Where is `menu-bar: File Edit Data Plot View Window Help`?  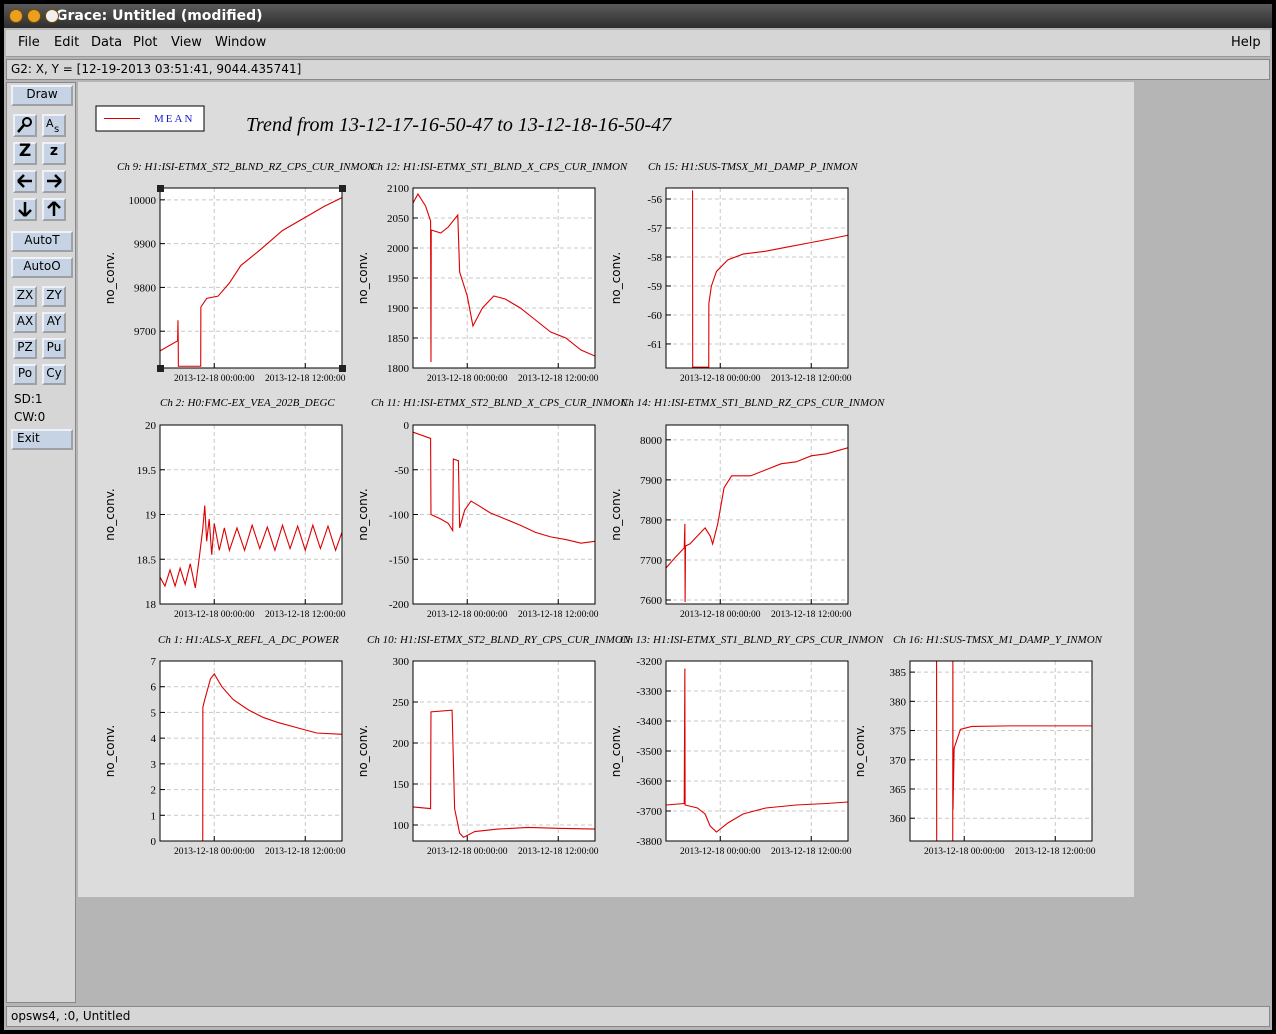 menu-bar: File Edit Data Plot View Window Help is located at coordinates (638, 43).